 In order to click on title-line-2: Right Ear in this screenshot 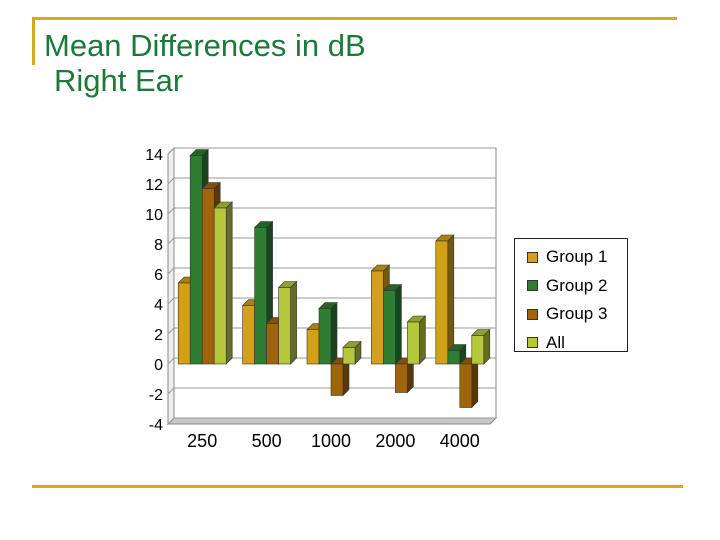, I will do `click(119, 80)`.